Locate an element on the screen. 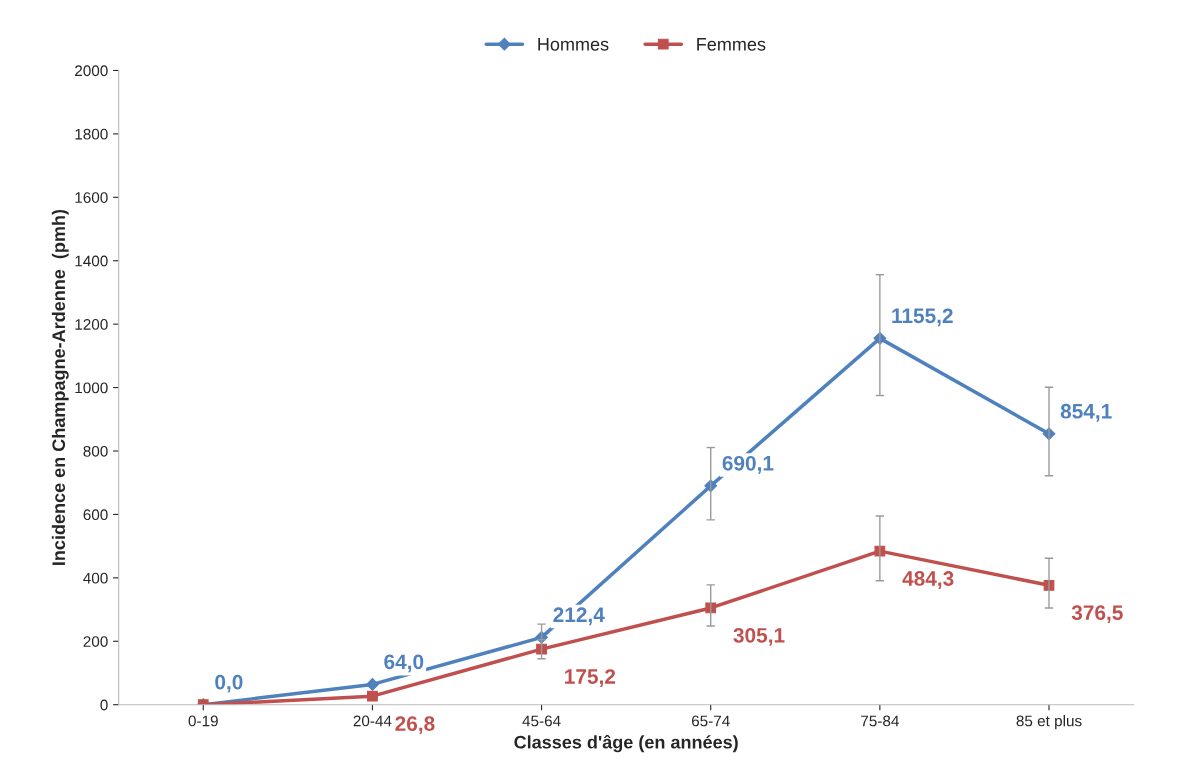 The image size is (1187, 783). data-label: 305,1 is located at coordinates (759, 636).